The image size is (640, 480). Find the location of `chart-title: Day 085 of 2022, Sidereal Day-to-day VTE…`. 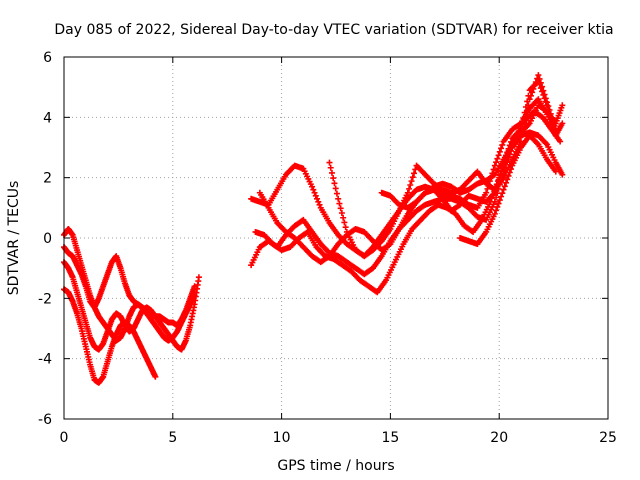

chart-title: Day 085 of 2022, Sidereal Day-to-day VTE… is located at coordinates (333, 30).